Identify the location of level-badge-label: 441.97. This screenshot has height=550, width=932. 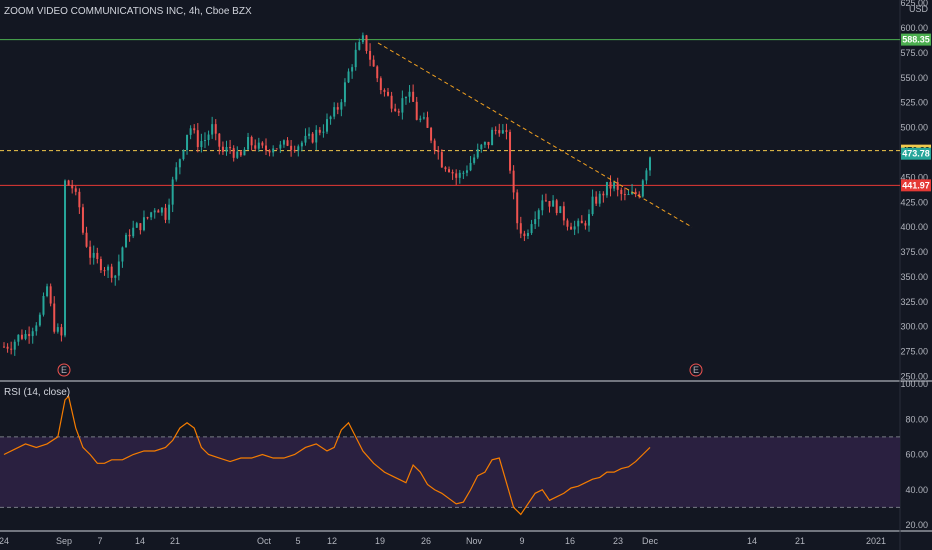
(916, 185).